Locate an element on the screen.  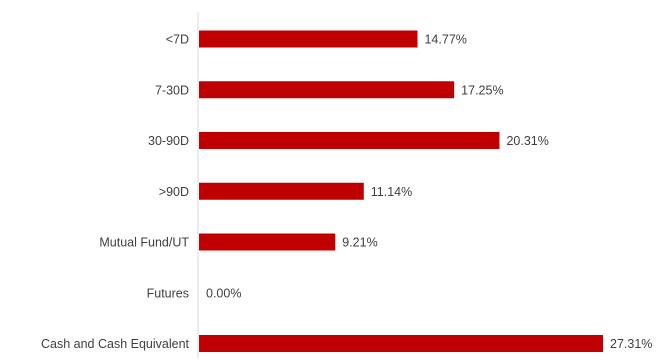
value-label: 14.77% is located at coordinates (445, 40).